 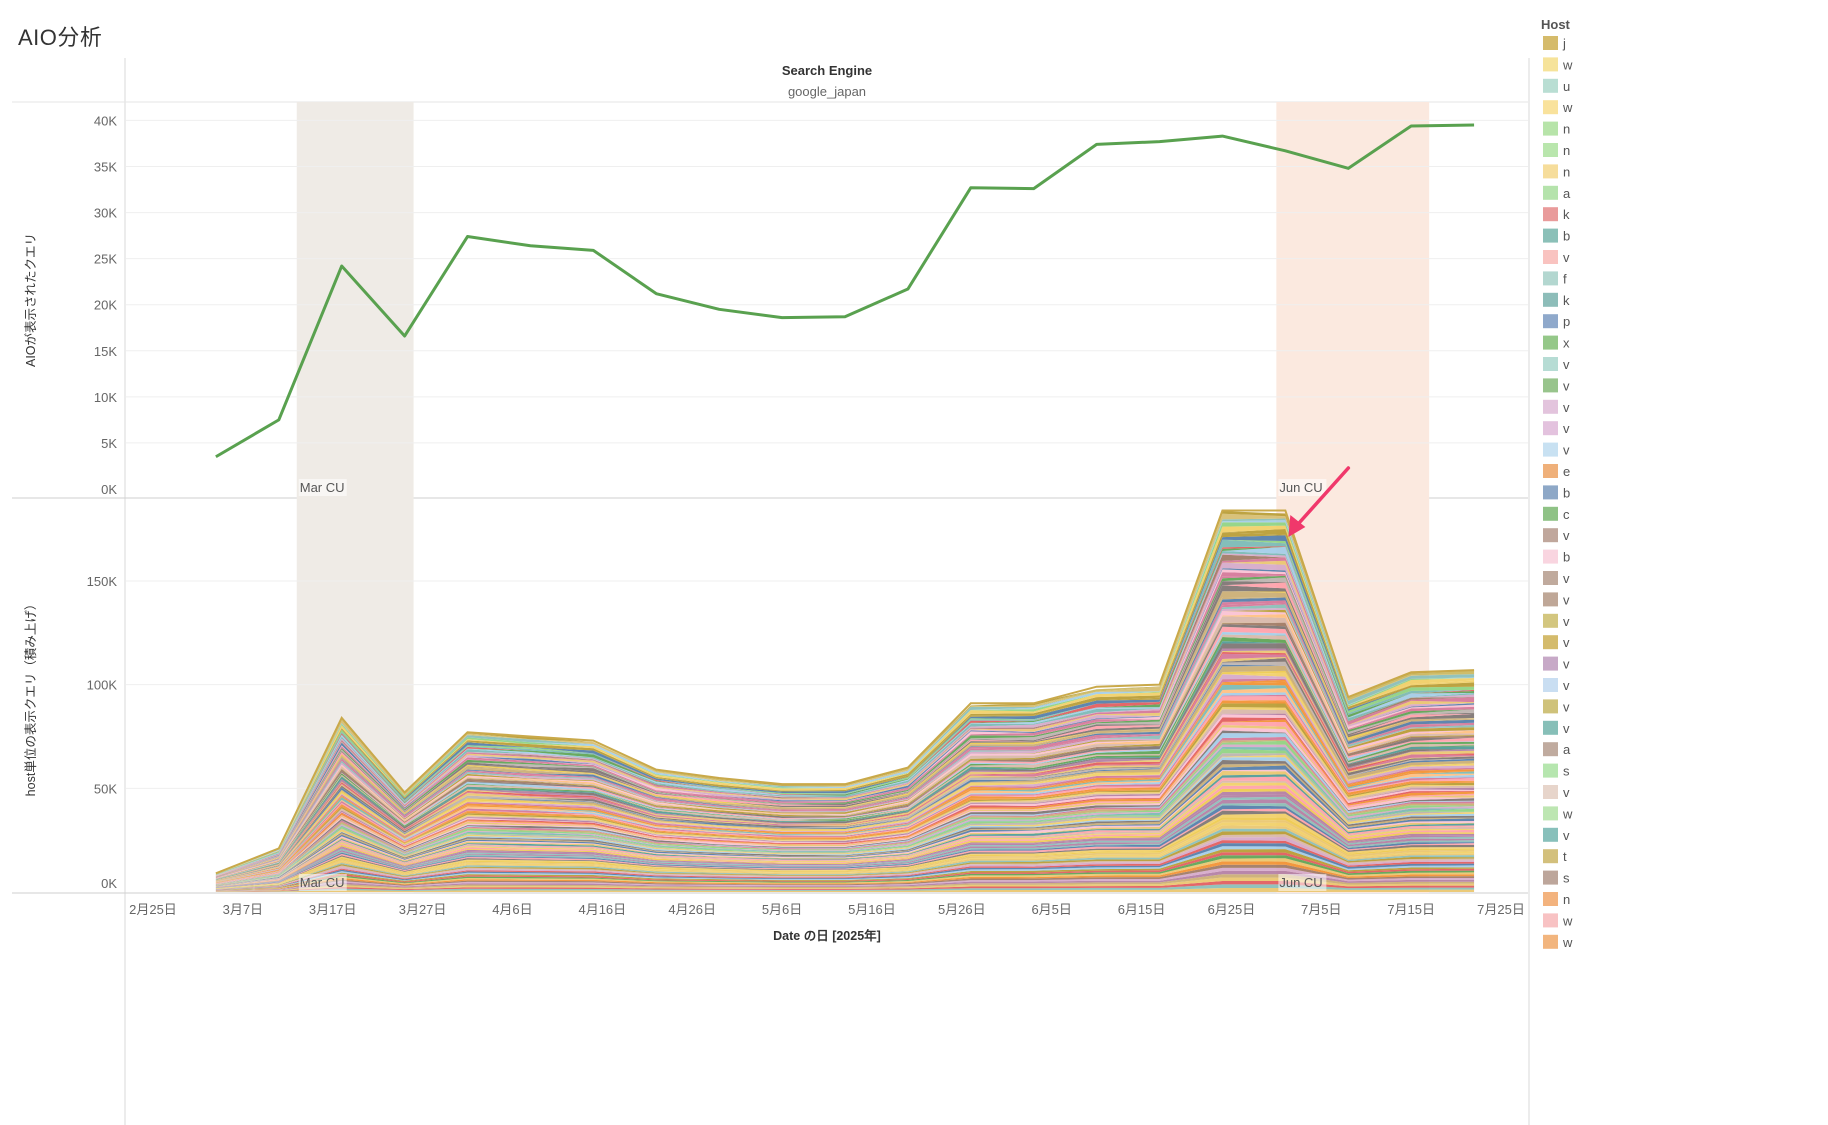 I want to click on band-label-bottom: Mar CU, so click(x=322, y=882).